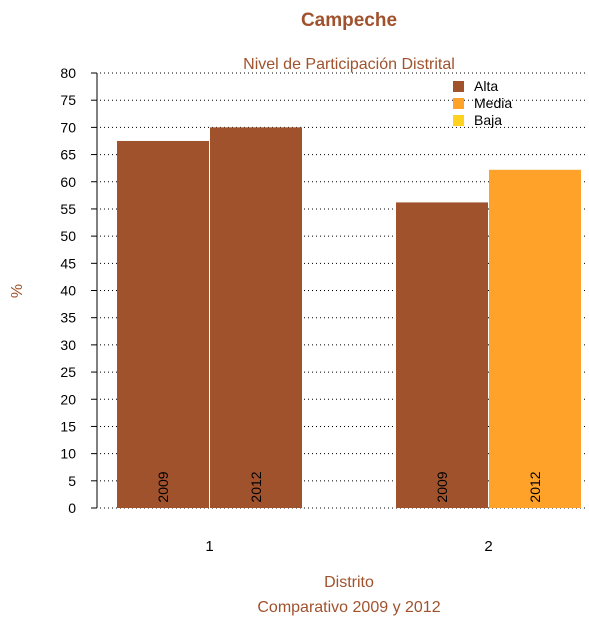 The width and height of the screenshot is (589, 619). What do you see at coordinates (486, 86) in the screenshot?
I see `legend-label: Alta` at bounding box center [486, 86].